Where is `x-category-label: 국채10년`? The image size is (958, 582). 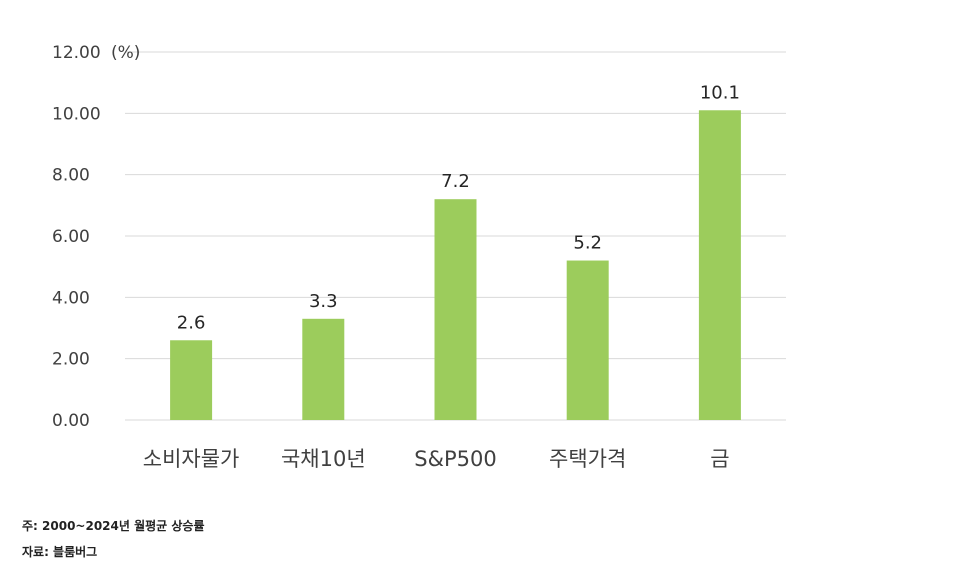 x-category-label: 국채10년 is located at coordinates (323, 459).